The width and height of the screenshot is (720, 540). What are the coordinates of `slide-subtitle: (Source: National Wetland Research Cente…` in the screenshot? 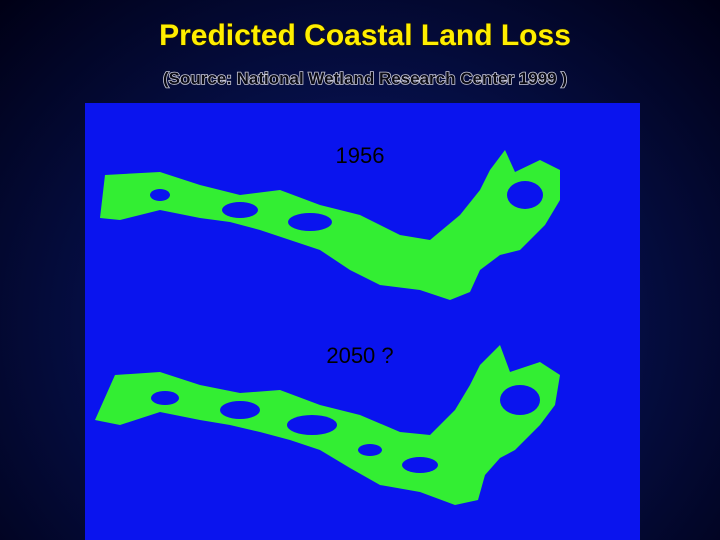 It's located at (365, 78).